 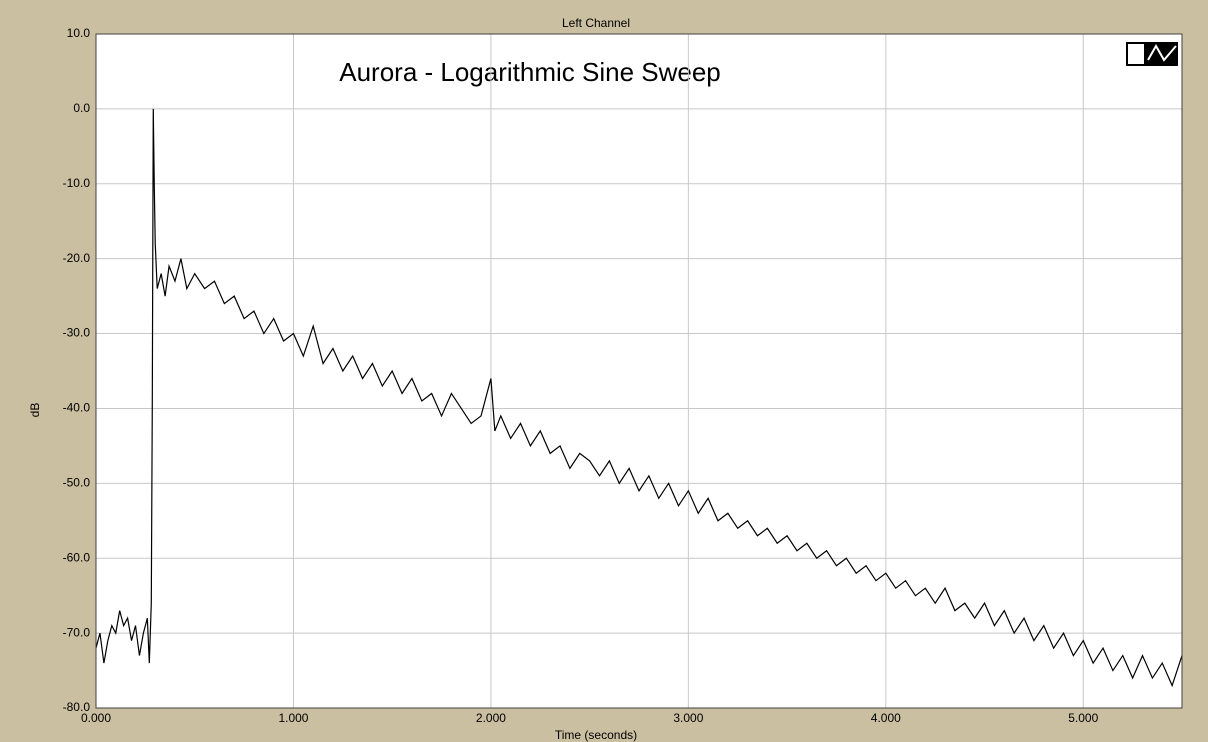 What do you see at coordinates (530, 72) in the screenshot?
I see `chart-title: Aurora - Logarithmic Sine Sweep` at bounding box center [530, 72].